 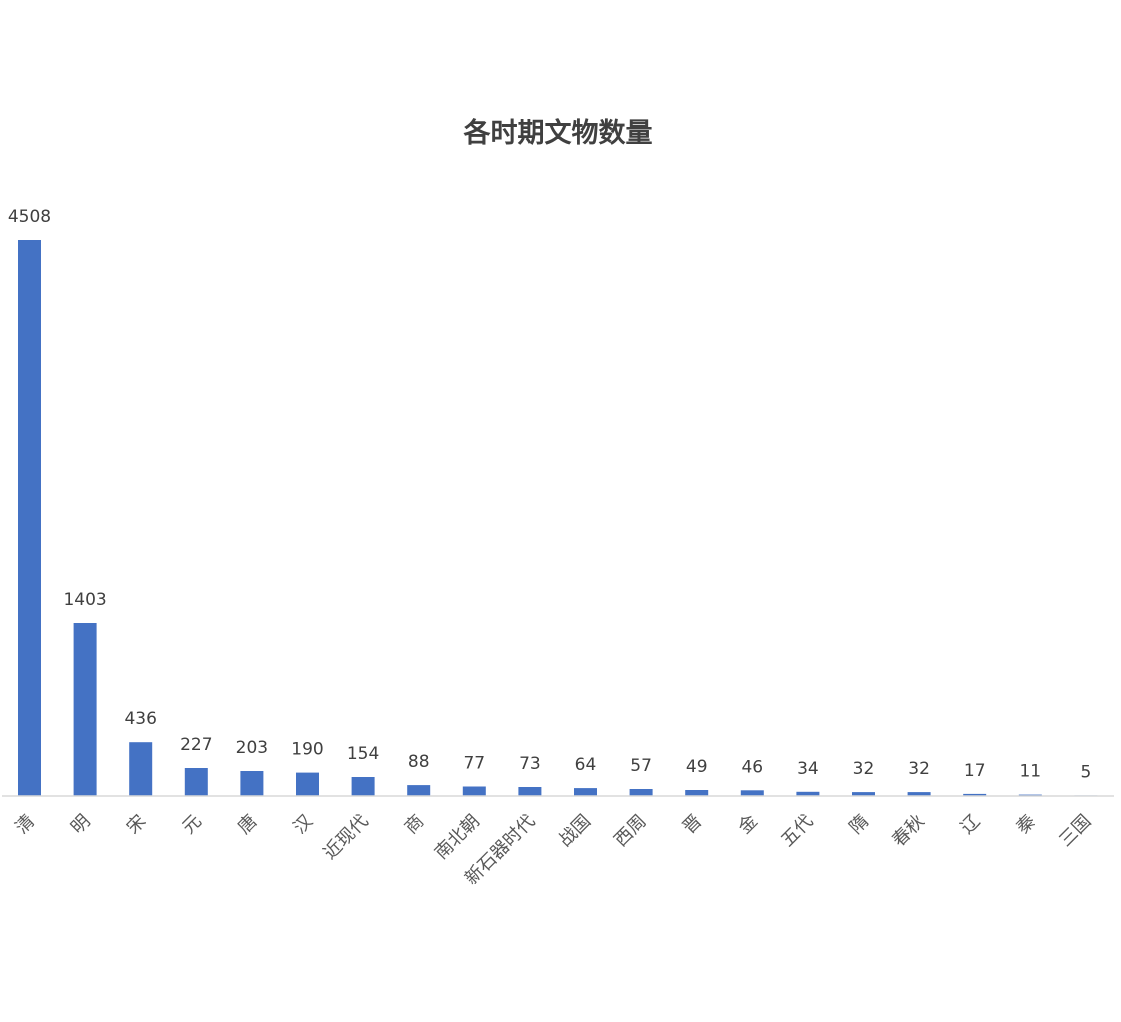 I want to click on x-tick-label-0: 清, so click(x=25, y=825).